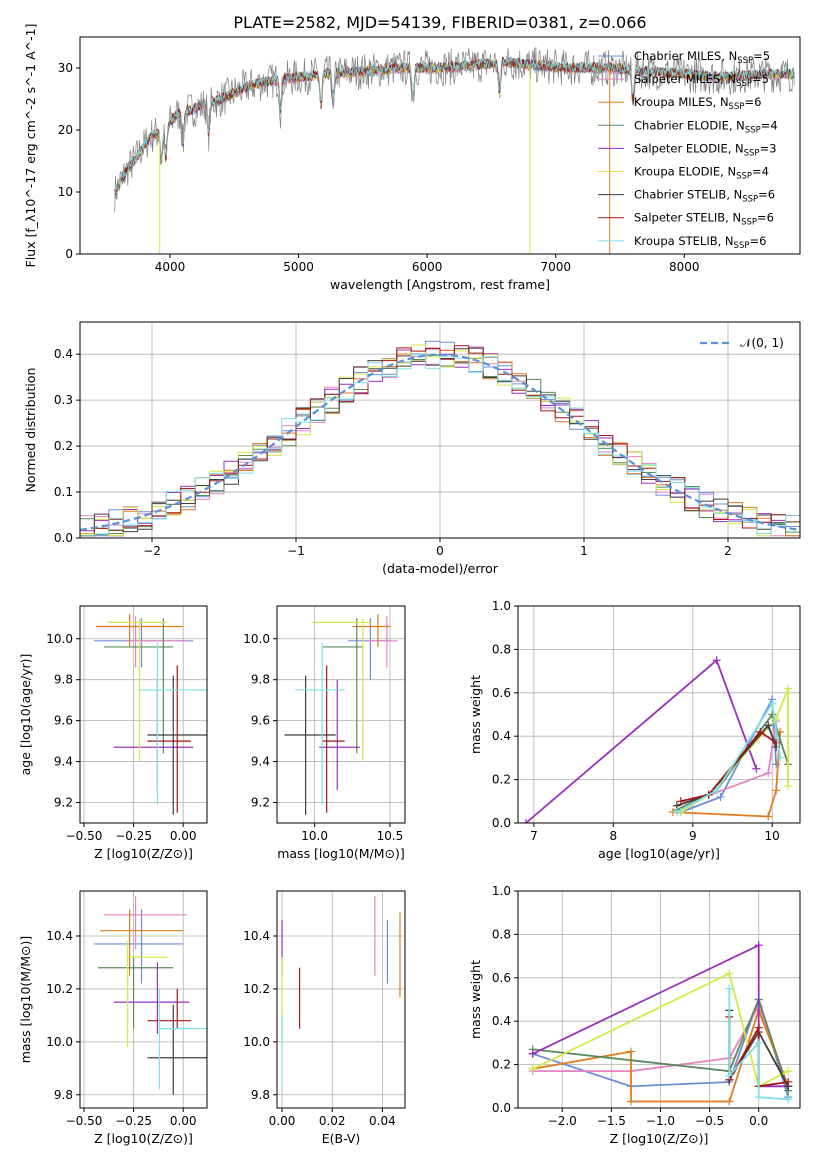 The height and width of the screenshot is (1170, 819). What do you see at coordinates (63, 803) in the screenshot?
I see `y-tick-label: 9.2` at bounding box center [63, 803].